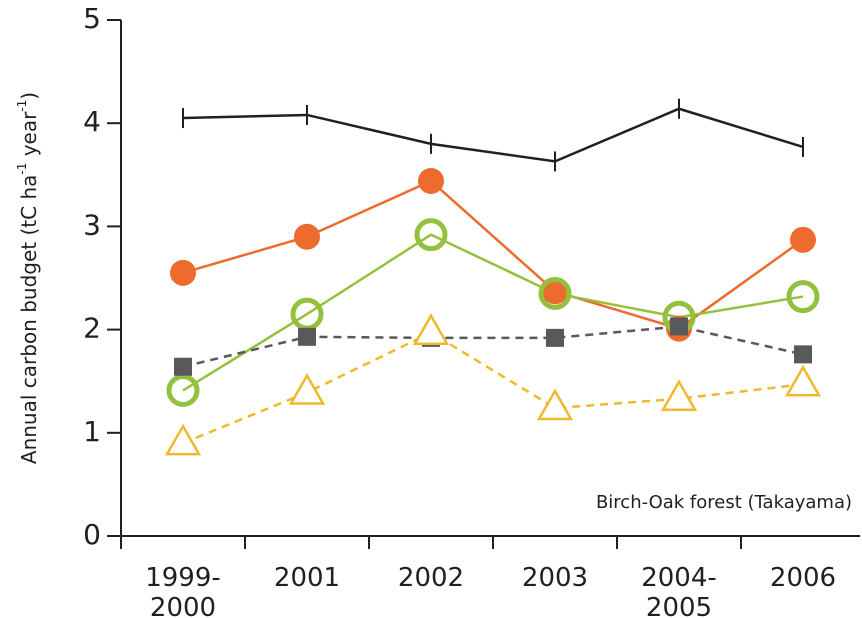  Describe the element at coordinates (29, 319) in the screenshot. I see `y-label-part: Annual carbon budget (tC ha` at that location.